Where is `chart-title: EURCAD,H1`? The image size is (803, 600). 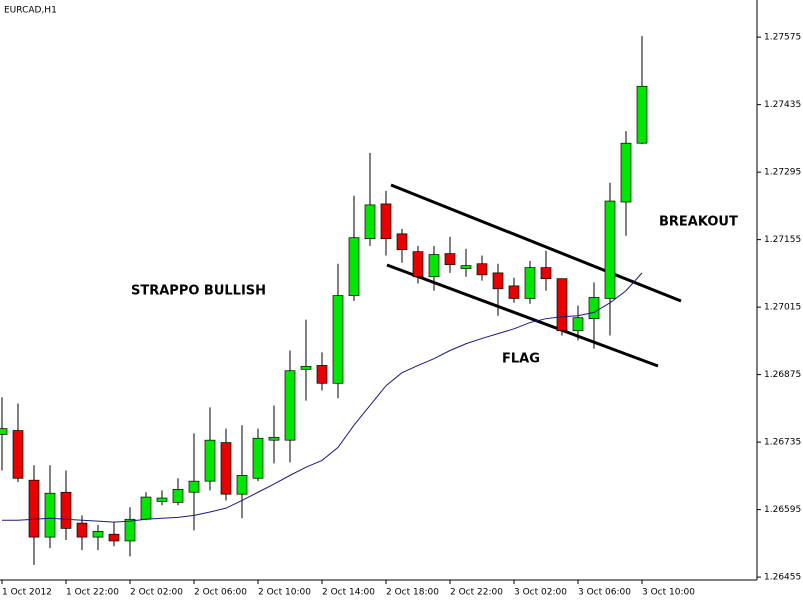 chart-title: EURCAD,H1 is located at coordinates (30, 11).